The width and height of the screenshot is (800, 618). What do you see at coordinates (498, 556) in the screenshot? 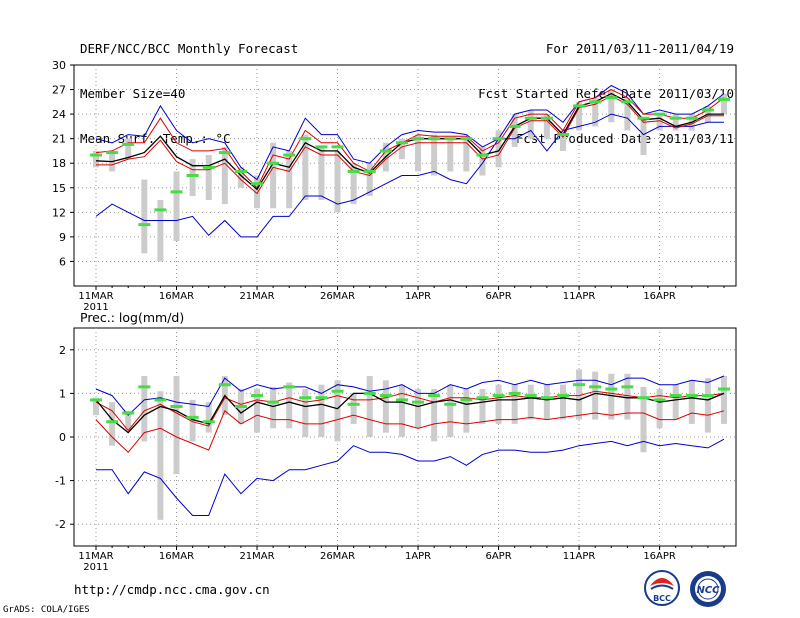
I see `x-tick-label: 6APR` at bounding box center [498, 556].